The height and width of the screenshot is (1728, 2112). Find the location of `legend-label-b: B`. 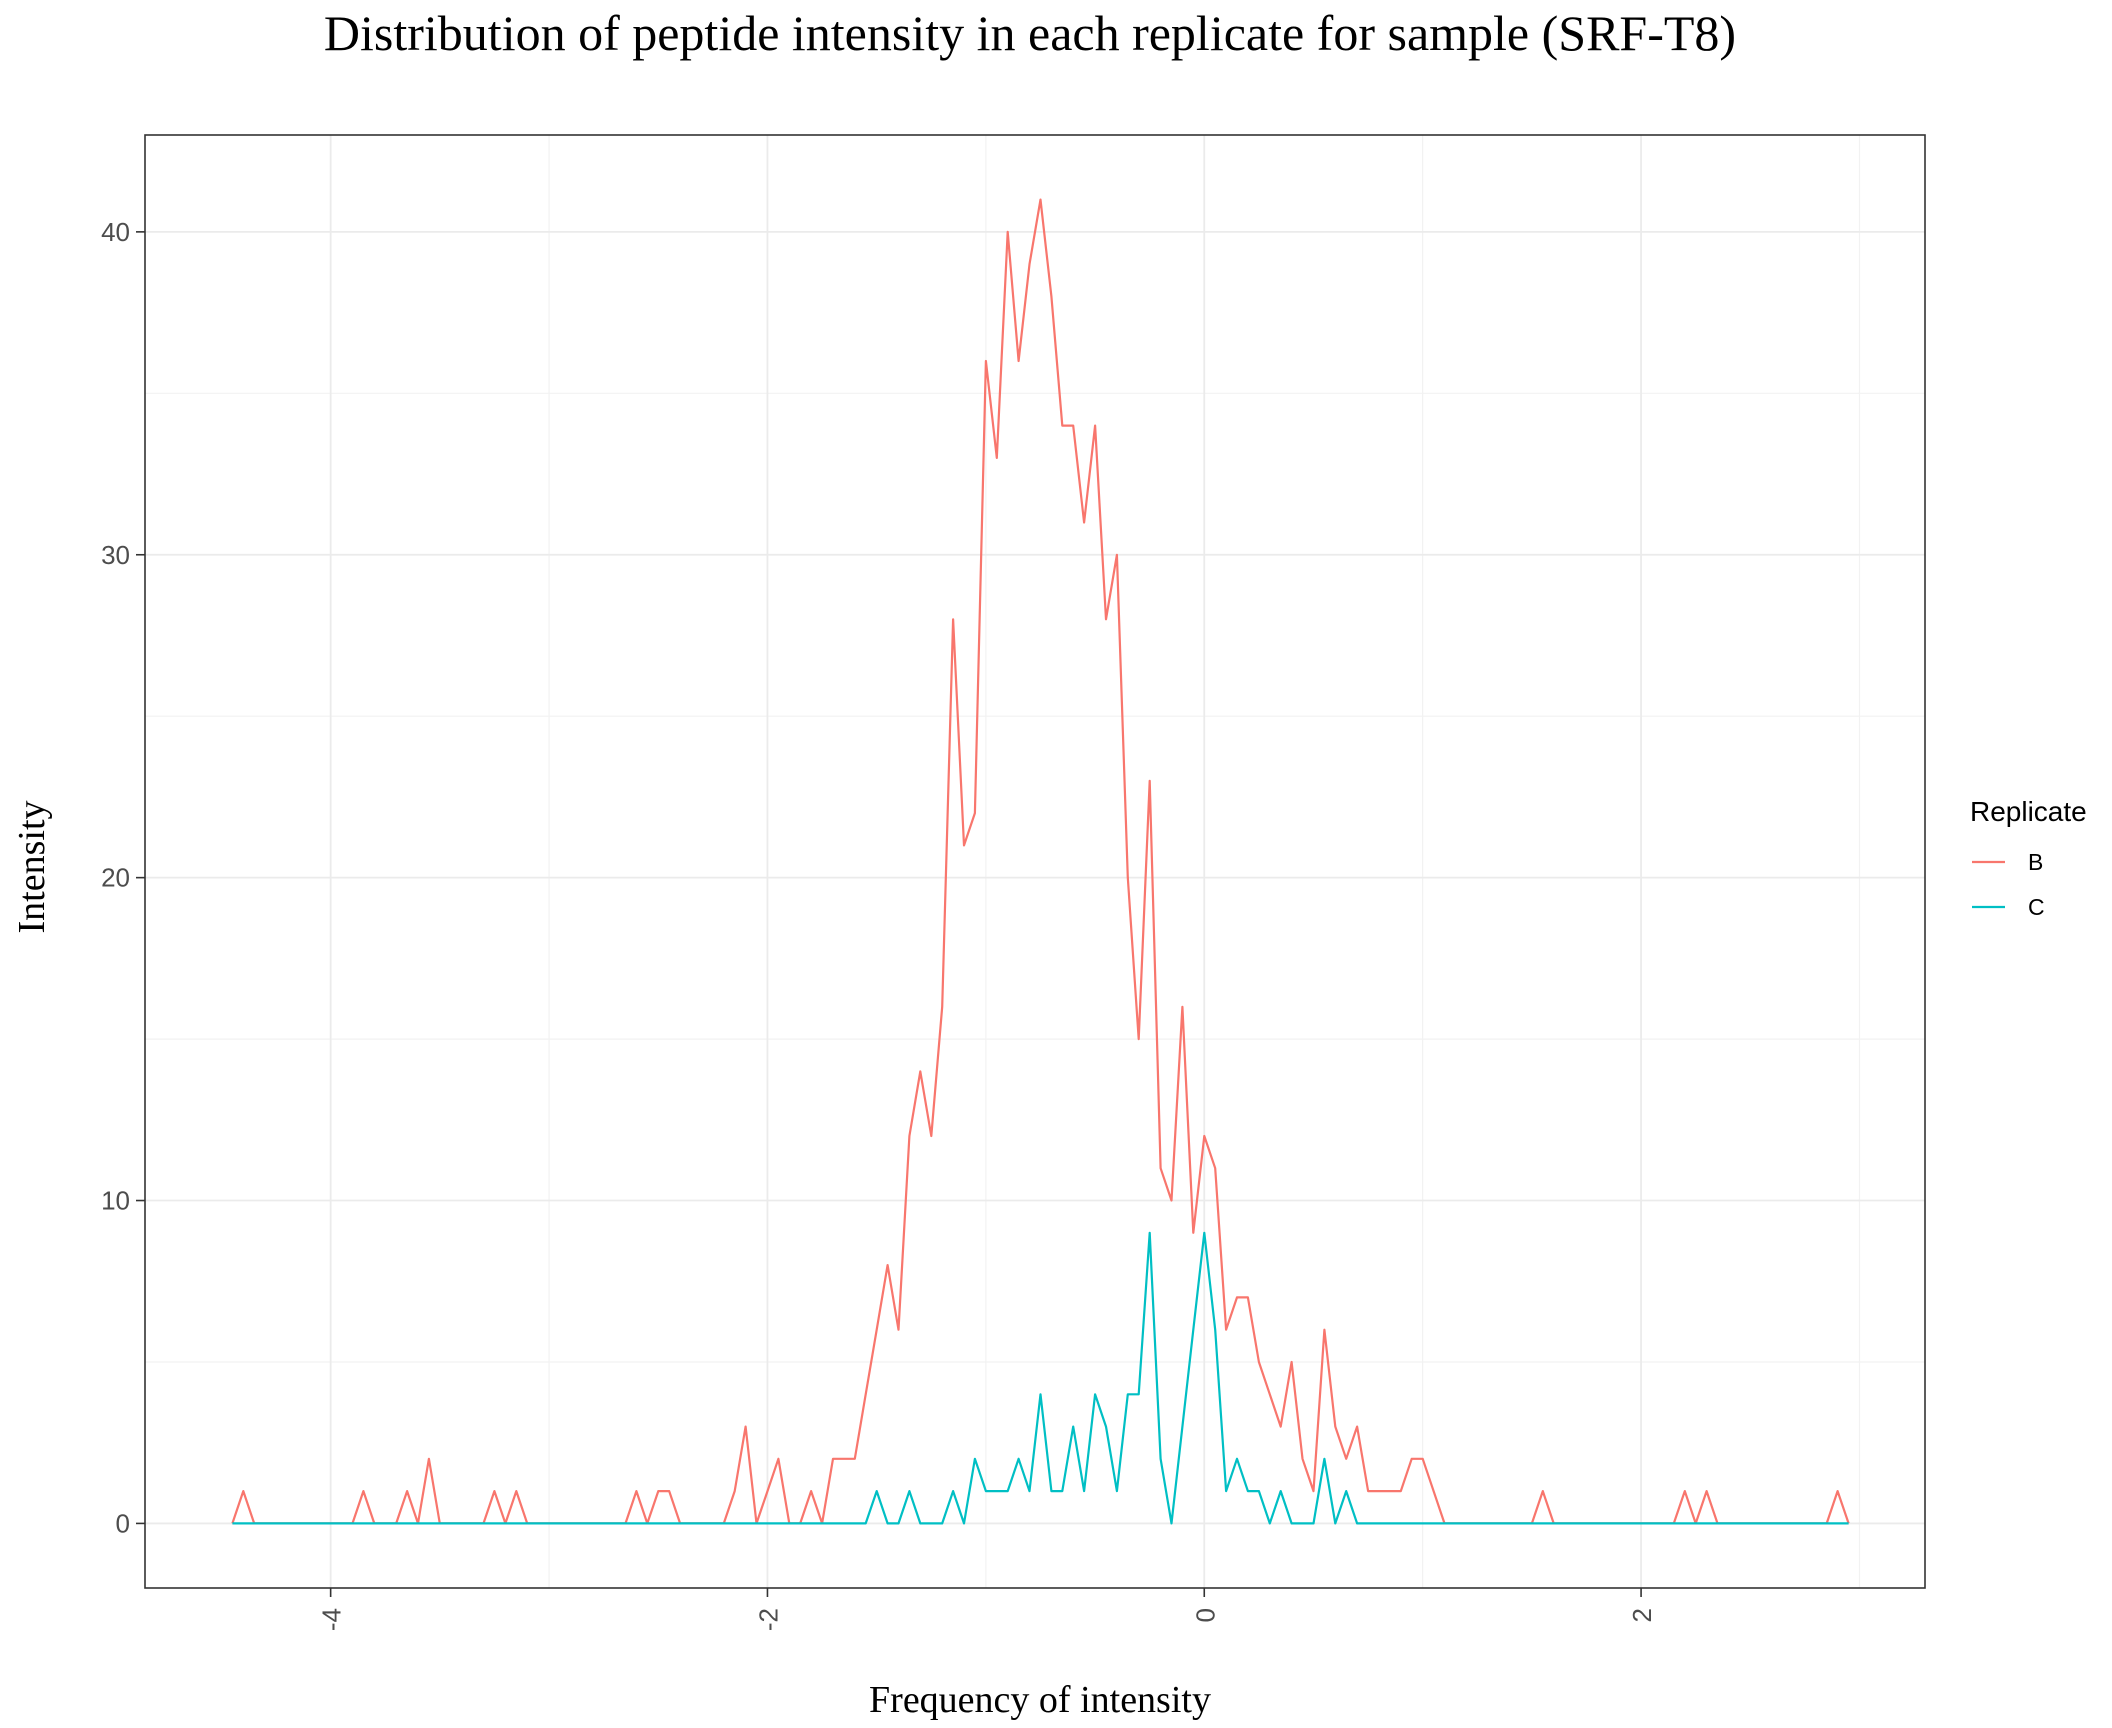

legend-label-b: B is located at coordinates (2035, 862).